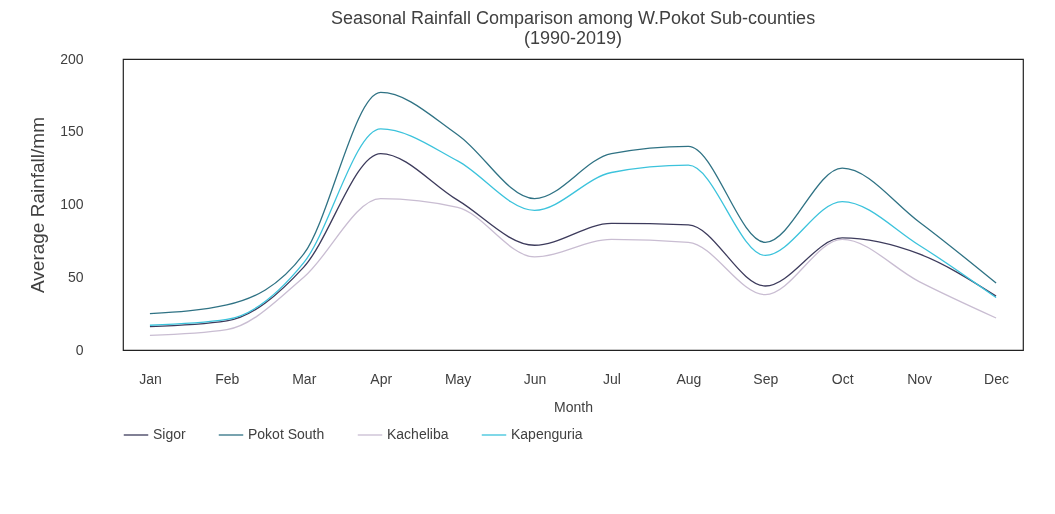  What do you see at coordinates (72, 204) in the screenshot?
I see `y-tick-label: 100` at bounding box center [72, 204].